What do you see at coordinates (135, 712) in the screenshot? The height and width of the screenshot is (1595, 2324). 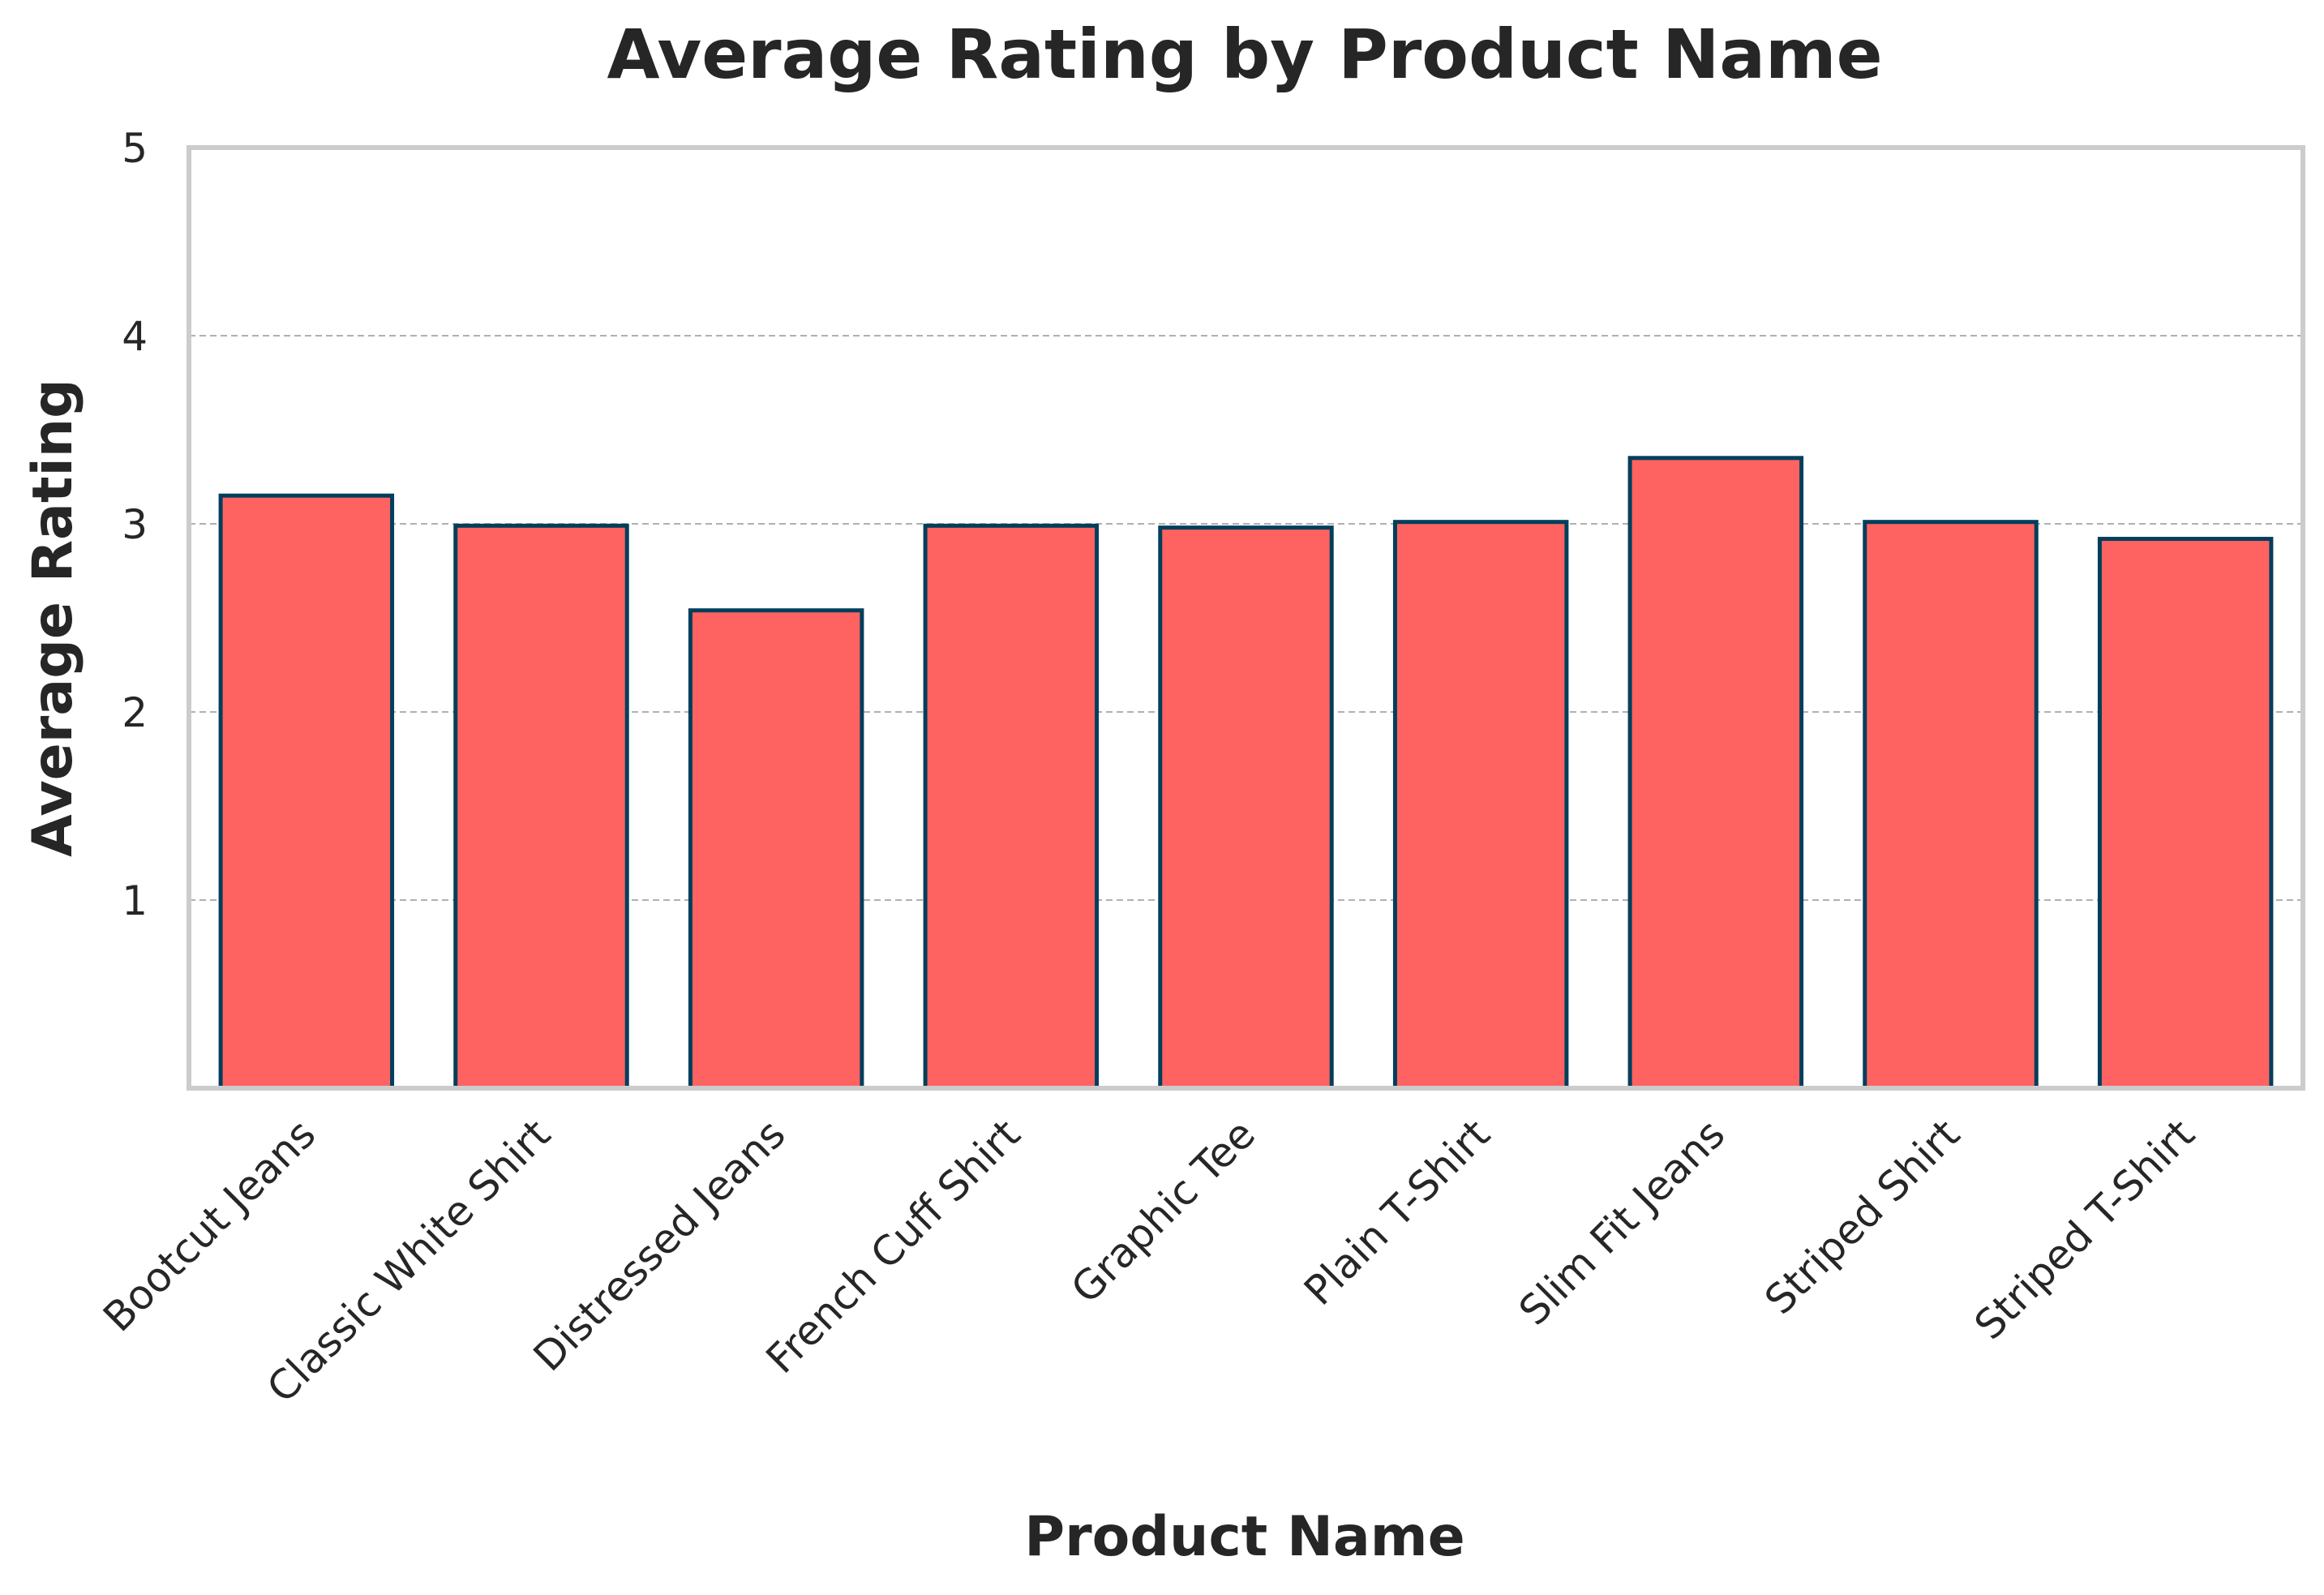 I see `y-tick-label: 2` at bounding box center [135, 712].